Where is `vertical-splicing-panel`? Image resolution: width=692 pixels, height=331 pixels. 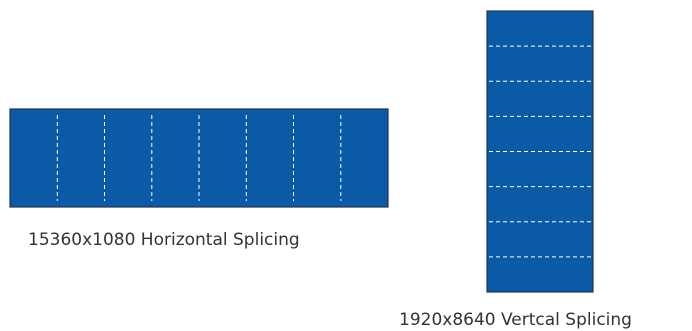
vertical-splicing-panel is located at coordinates (540, 151).